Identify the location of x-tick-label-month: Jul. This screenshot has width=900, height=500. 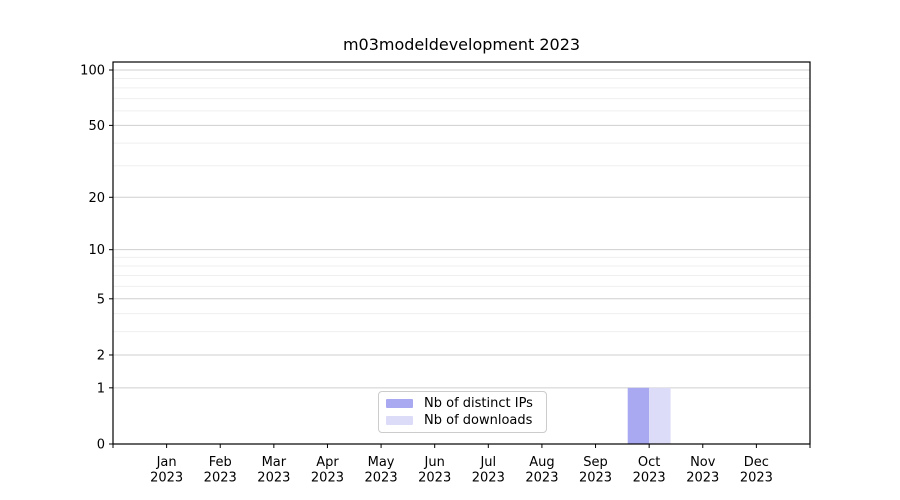
(487, 462).